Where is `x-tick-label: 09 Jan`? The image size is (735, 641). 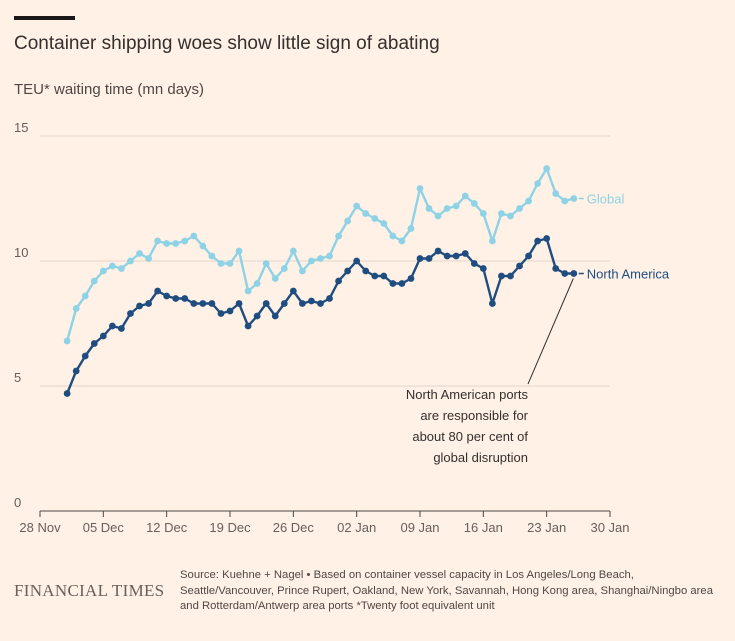
x-tick-label: 09 Jan is located at coordinates (419, 527).